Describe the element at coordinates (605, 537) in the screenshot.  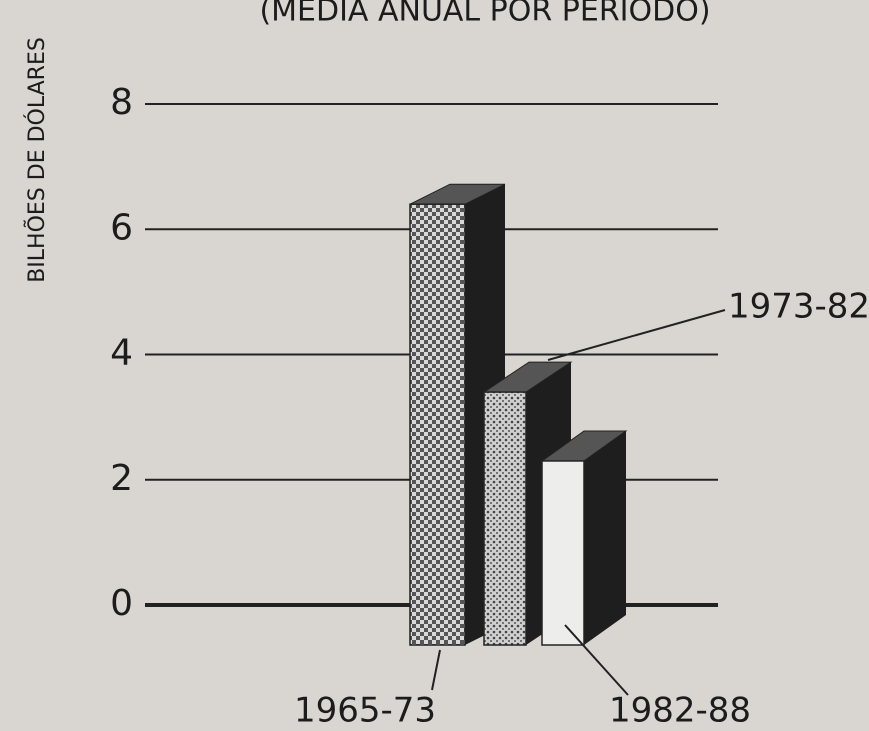
I see `bar-side` at that location.